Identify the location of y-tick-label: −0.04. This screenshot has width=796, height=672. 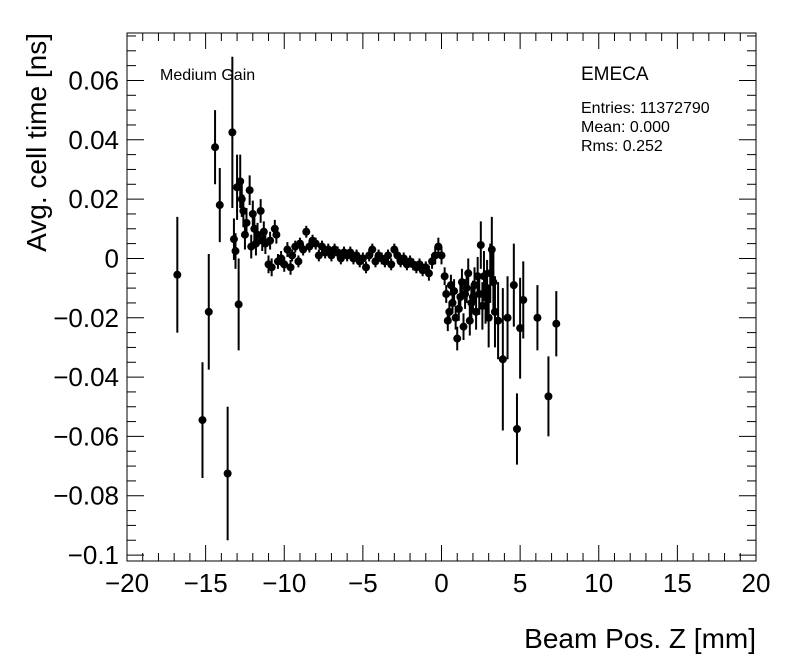
(86, 377).